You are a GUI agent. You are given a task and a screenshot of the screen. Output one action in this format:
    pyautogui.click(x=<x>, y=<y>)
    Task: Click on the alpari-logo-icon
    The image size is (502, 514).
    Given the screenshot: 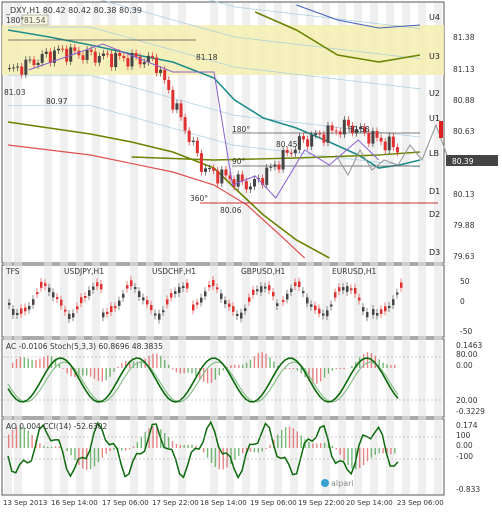 What is the action you would take?
    pyautogui.click(x=325, y=483)
    